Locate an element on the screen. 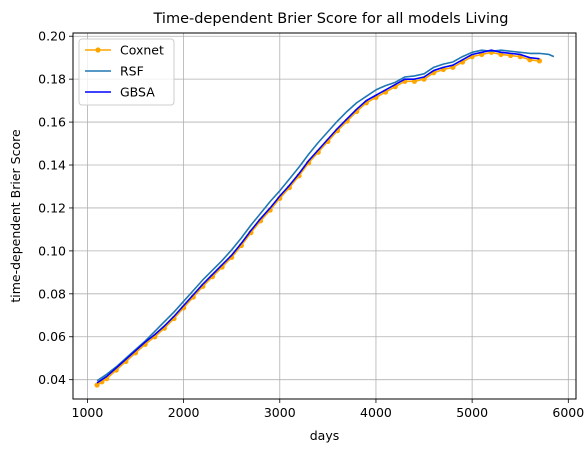 Image resolution: width=584 pixels, height=453 pixels. legend: Coxnet RSF GBSA is located at coordinates (126, 72).